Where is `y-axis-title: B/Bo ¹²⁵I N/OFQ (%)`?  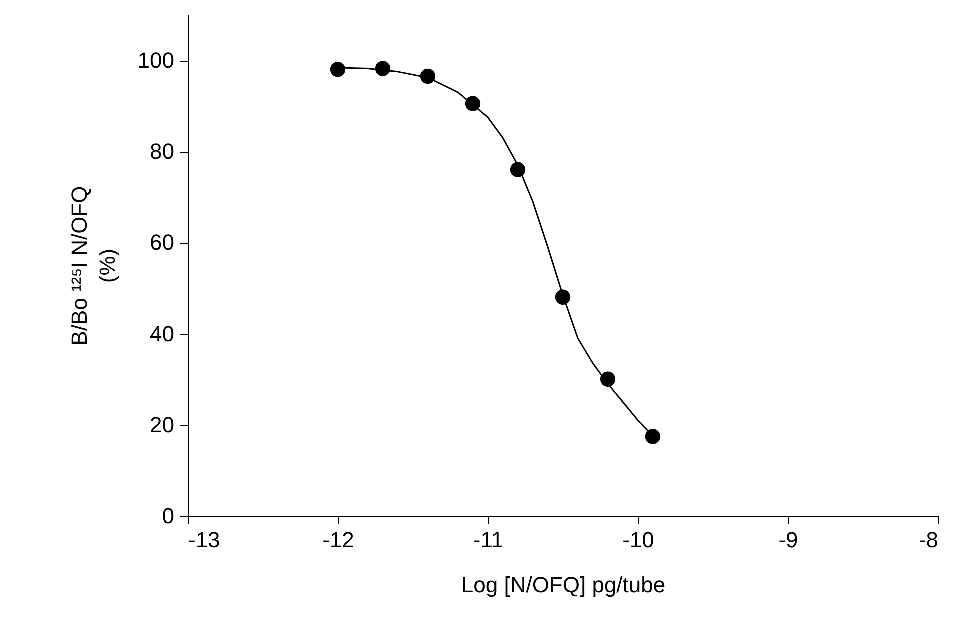 y-axis-title: B/Bo ¹²⁵I N/OFQ (%) is located at coordinates (93, 266).